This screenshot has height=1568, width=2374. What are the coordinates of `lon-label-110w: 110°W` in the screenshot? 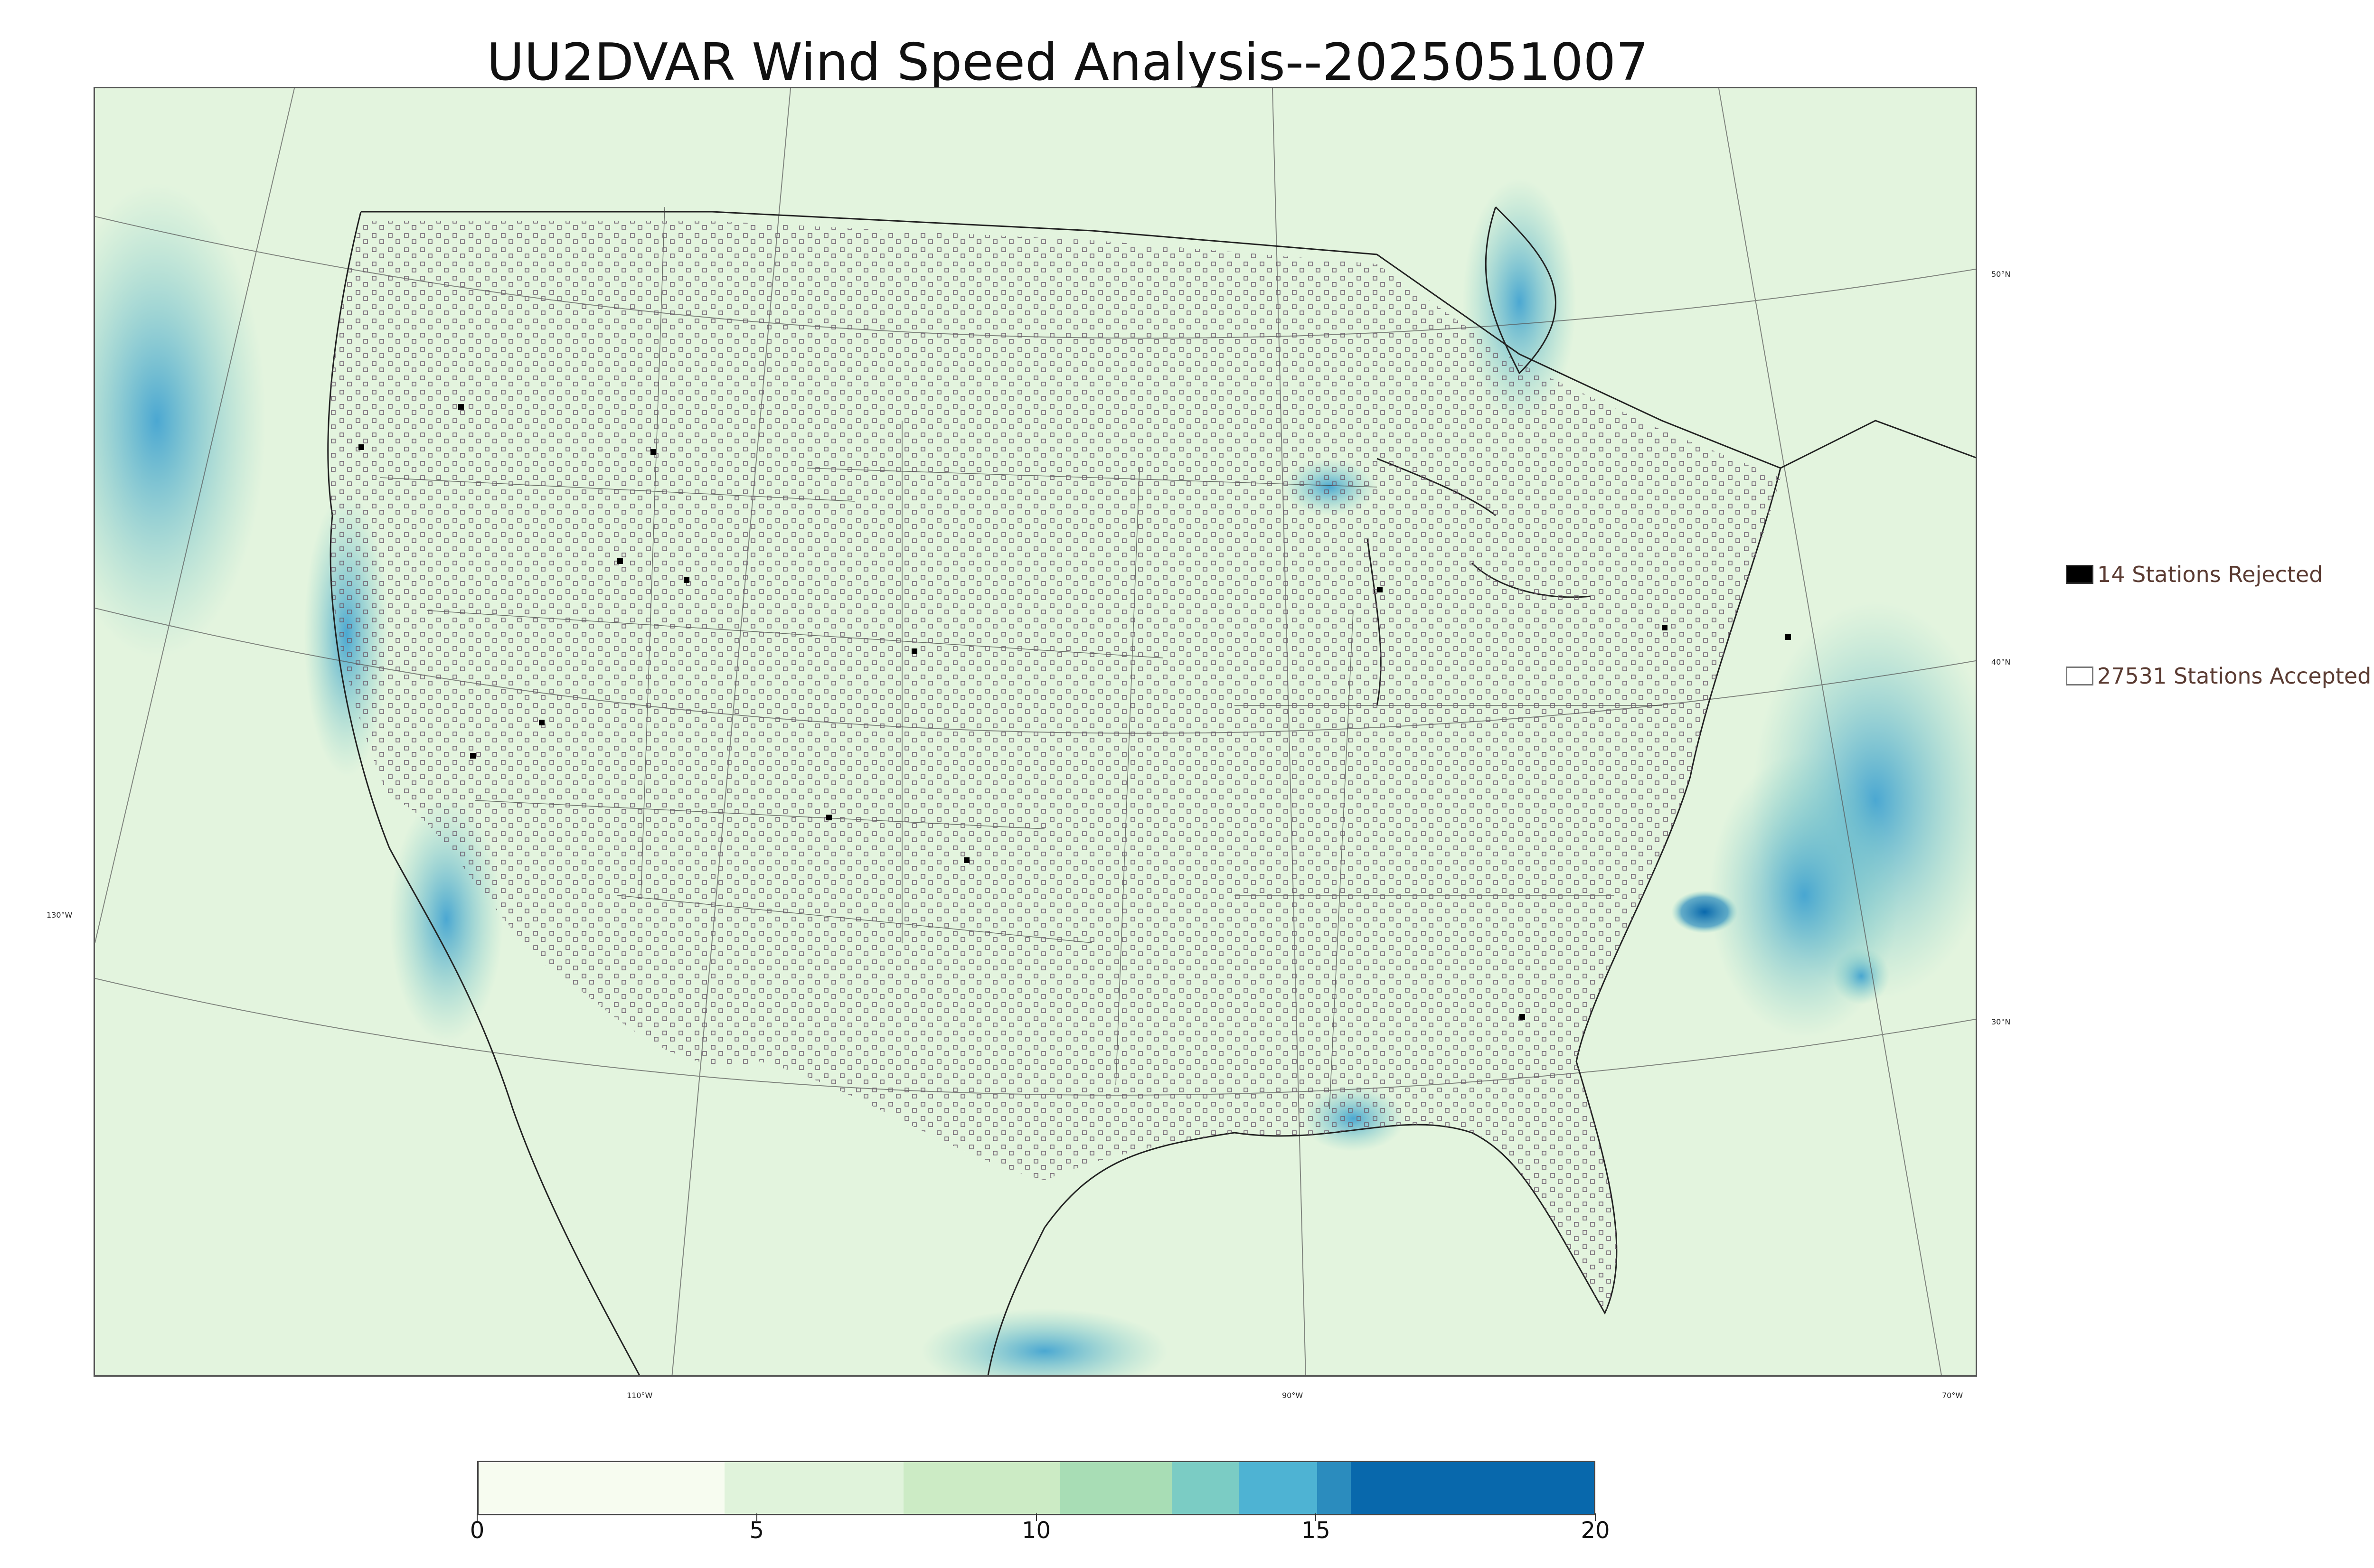 It's located at (640, 1396).